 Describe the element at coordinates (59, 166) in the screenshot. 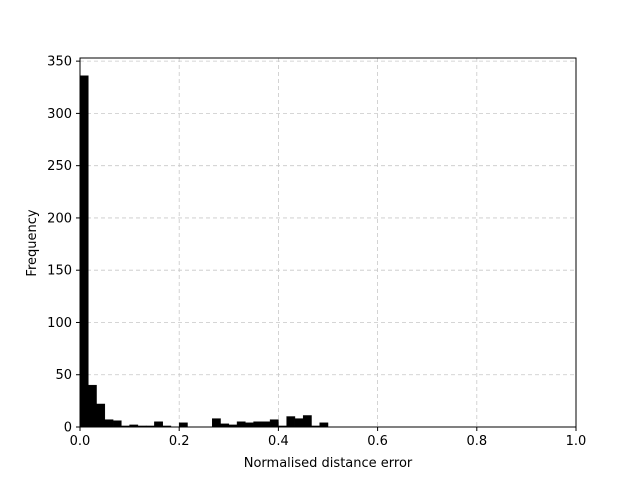

I see `y-tick-label: 250` at that location.